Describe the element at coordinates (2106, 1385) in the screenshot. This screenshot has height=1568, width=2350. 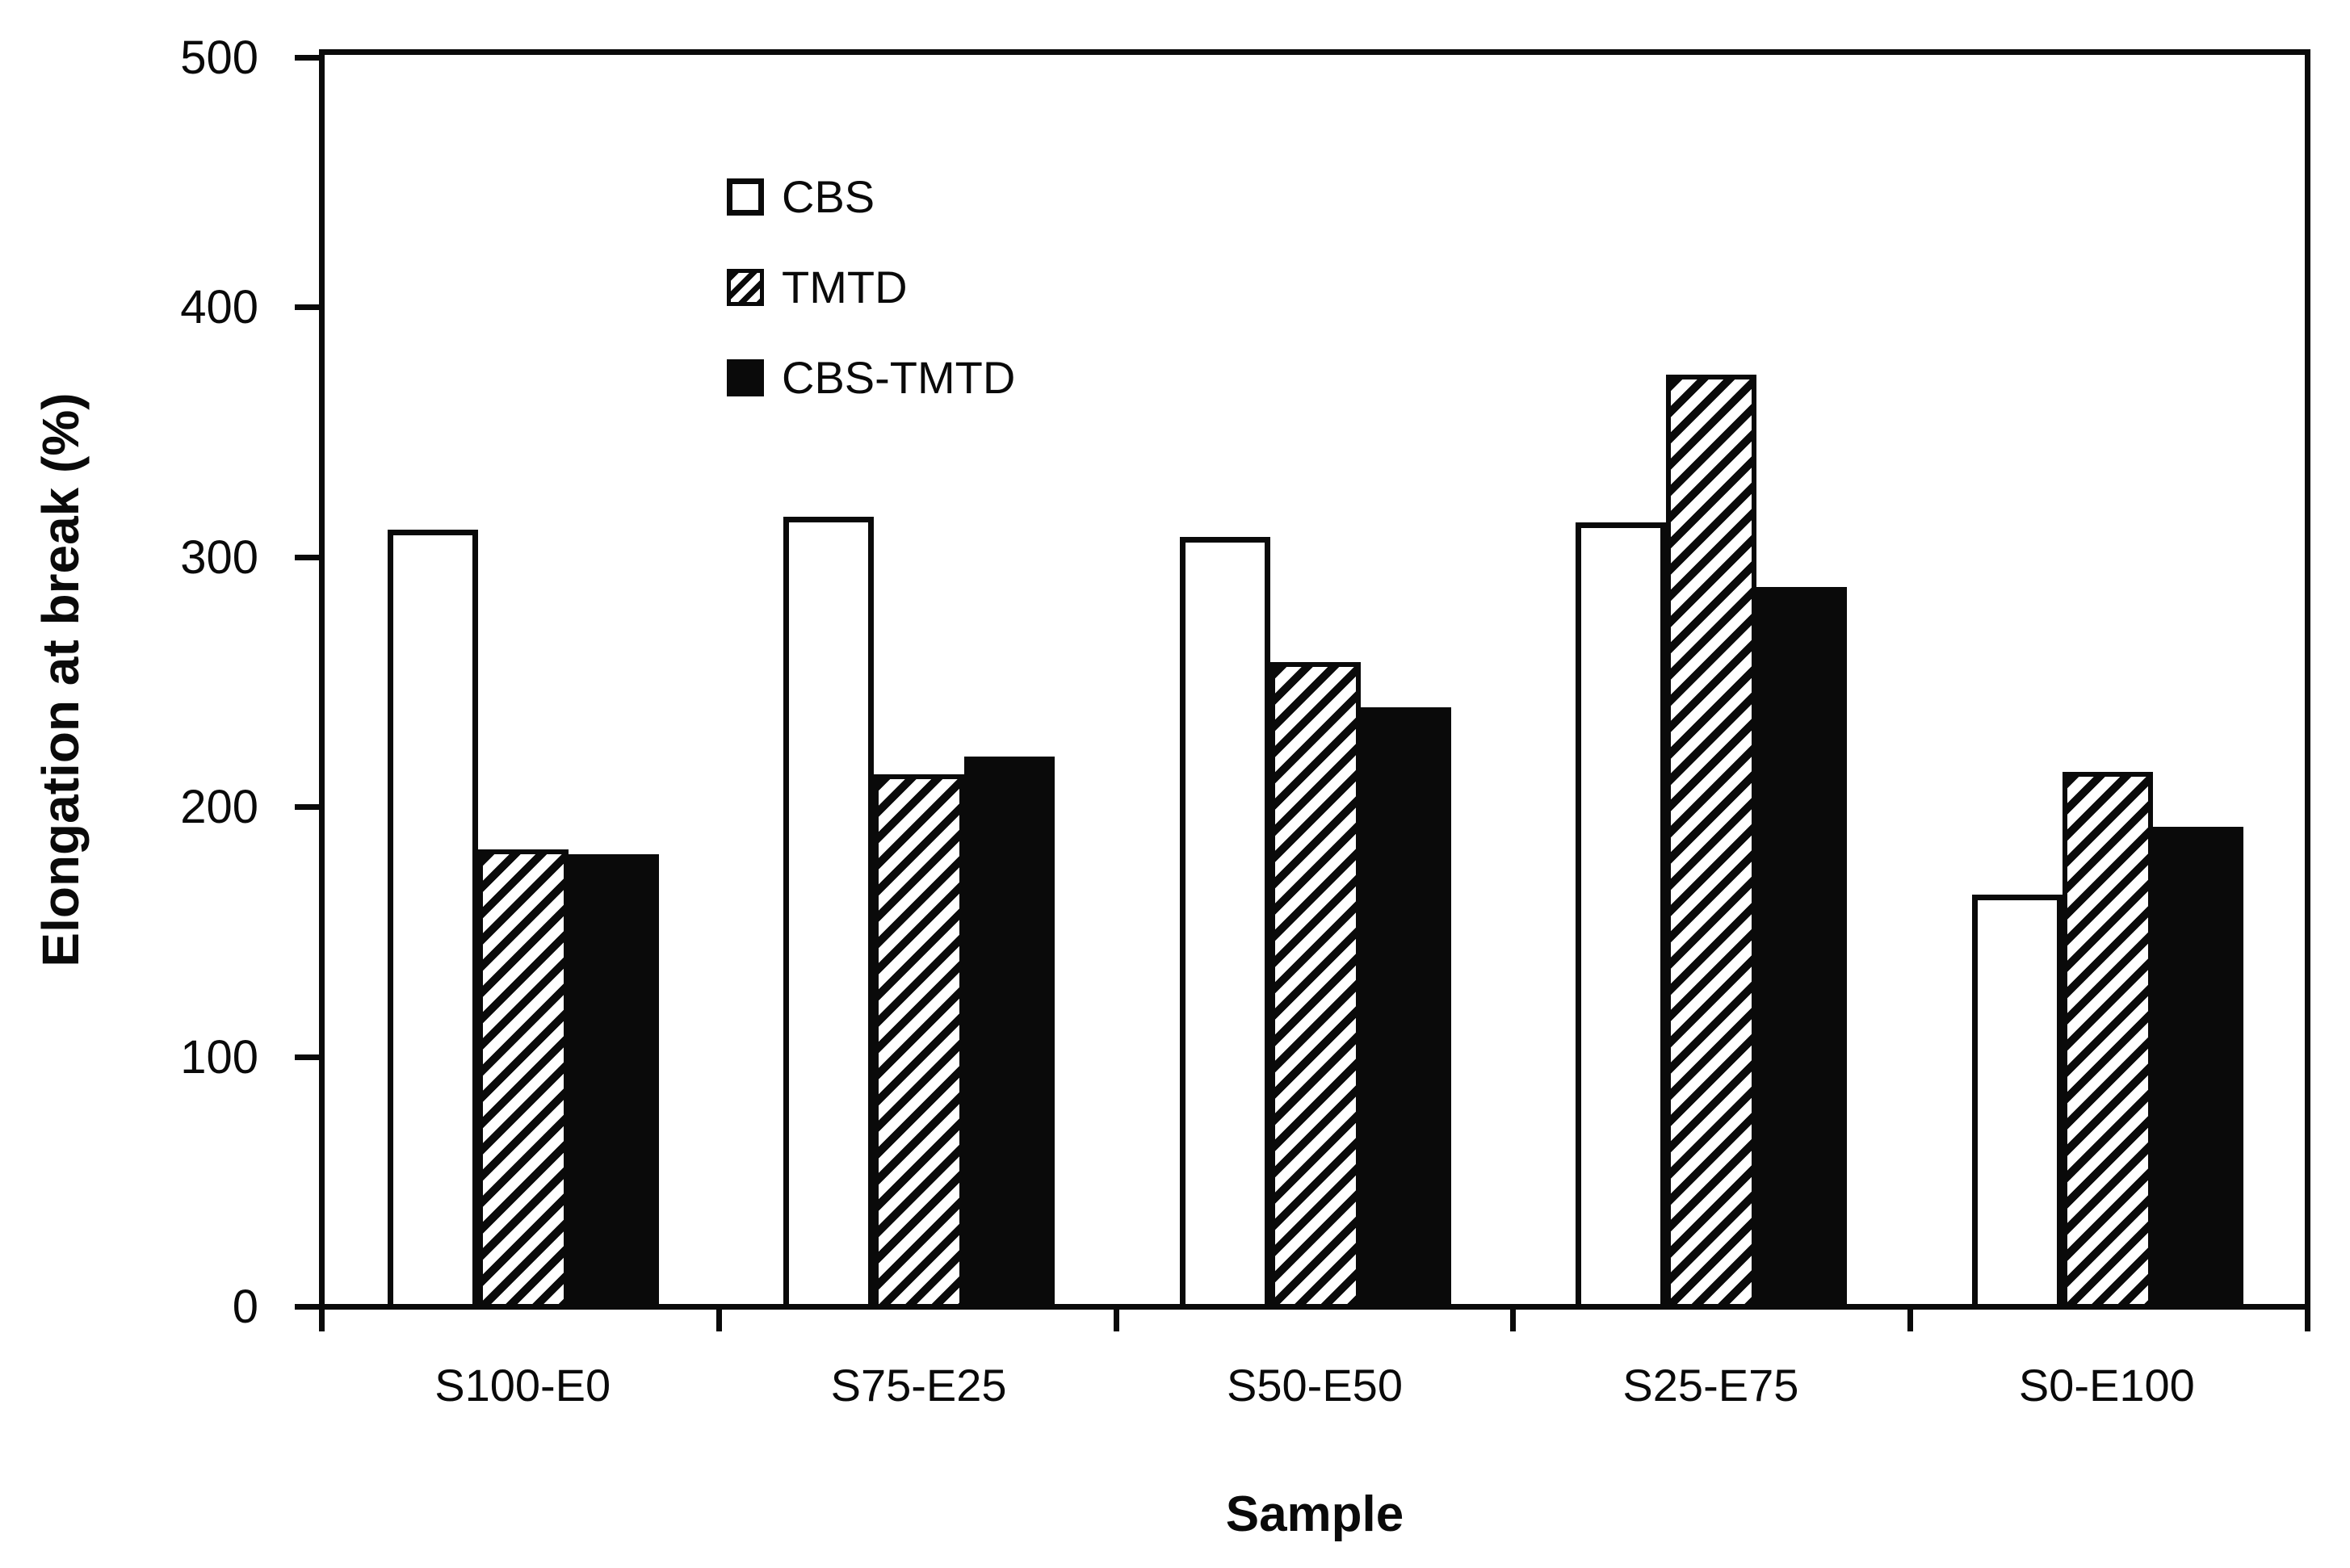
I see `x-category-label-s0-e100: S0-E100` at that location.